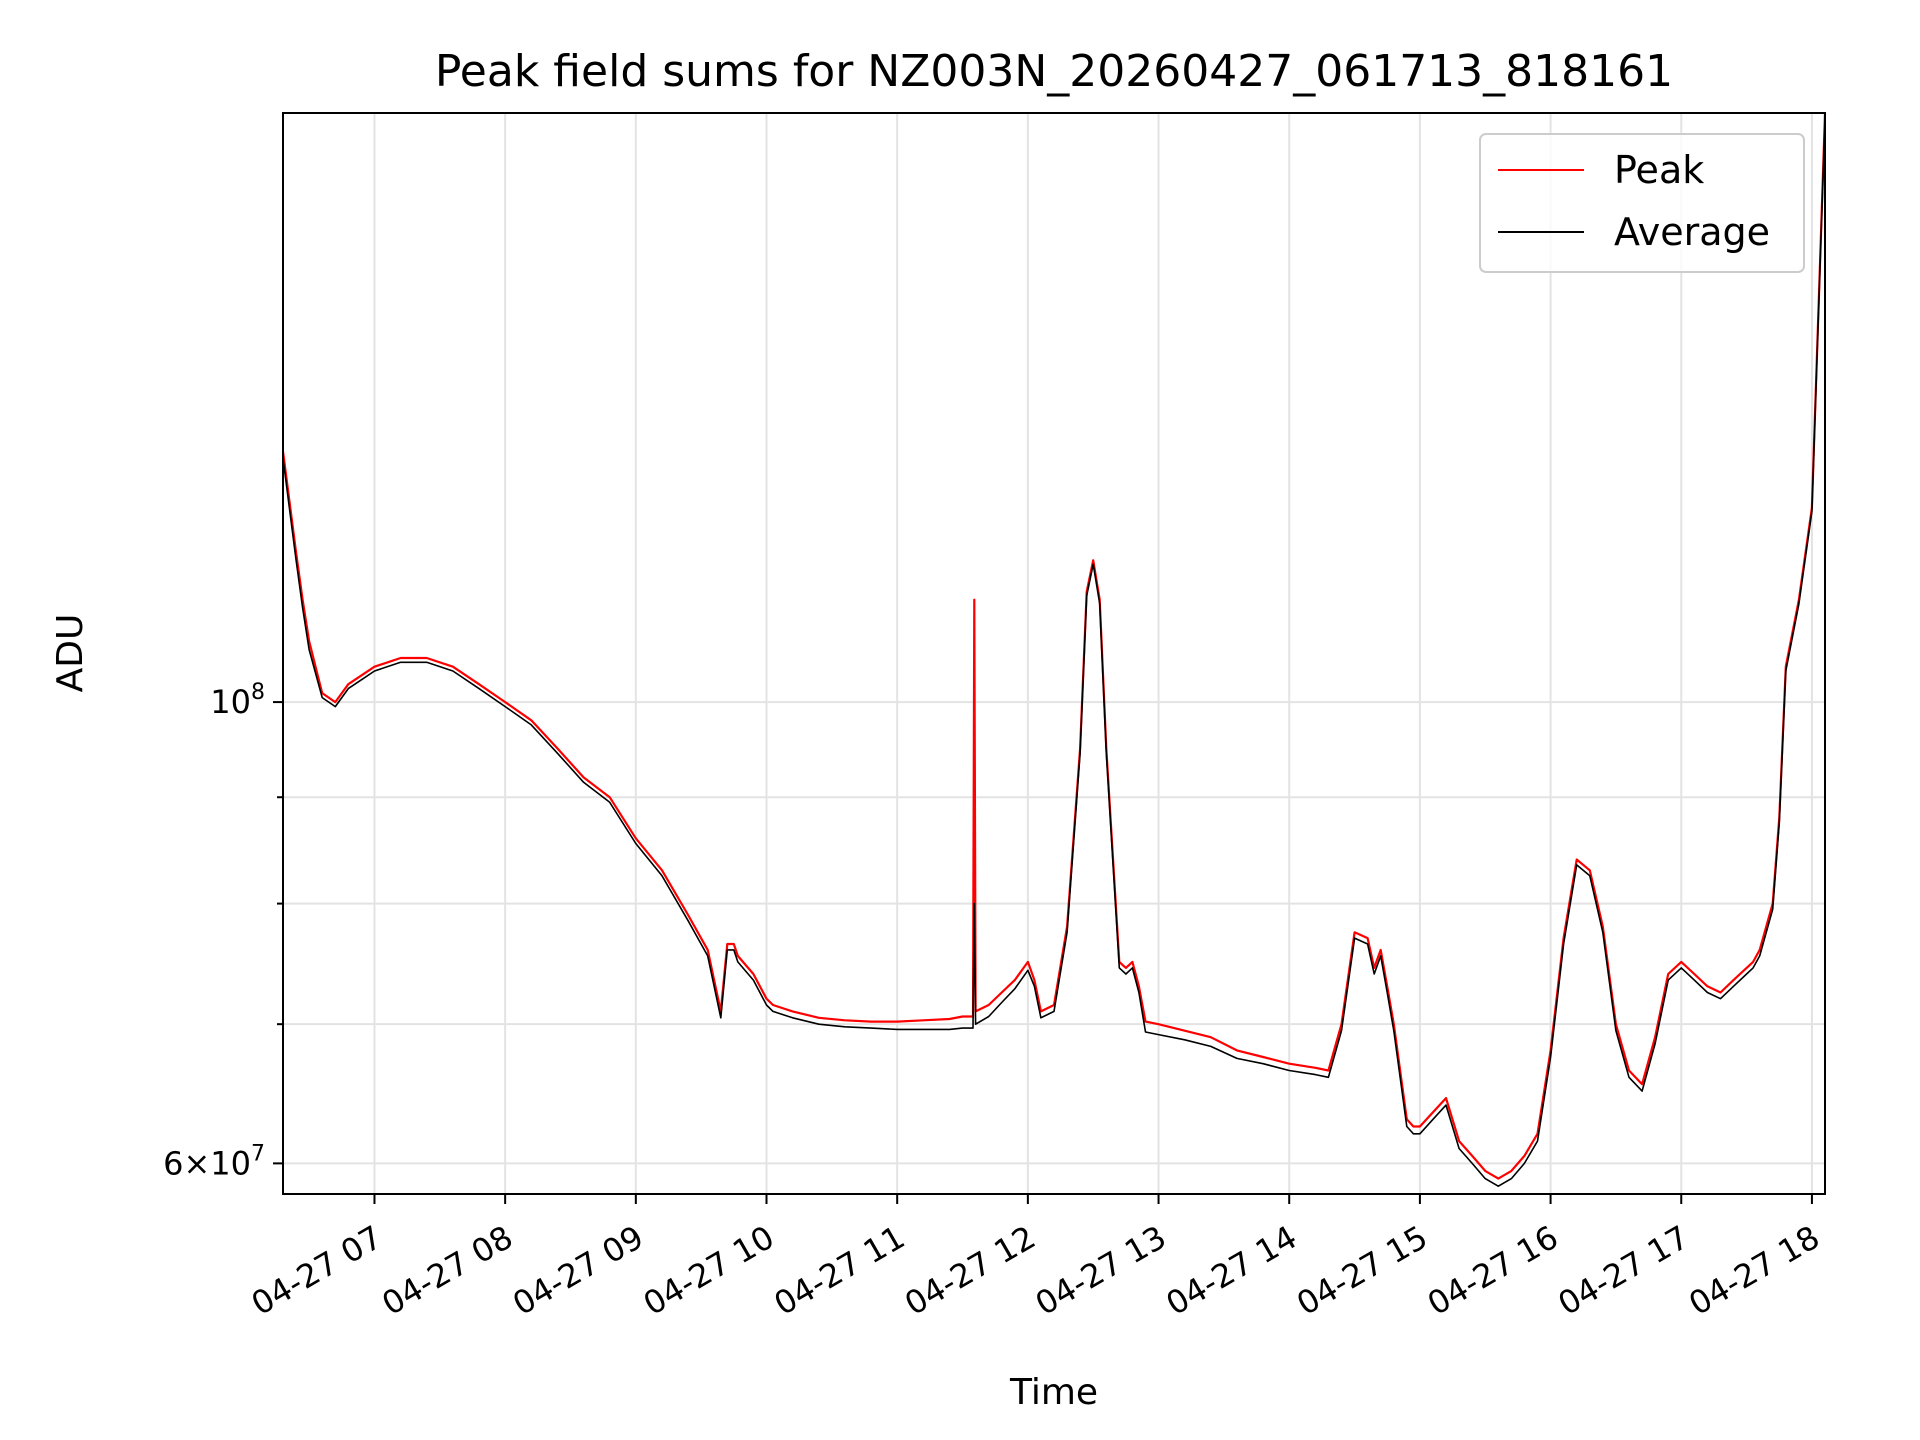 This screenshot has width=1920, height=1440. Describe the element at coordinates (70, 653) in the screenshot. I see `y-axis-label: ADU` at that location.